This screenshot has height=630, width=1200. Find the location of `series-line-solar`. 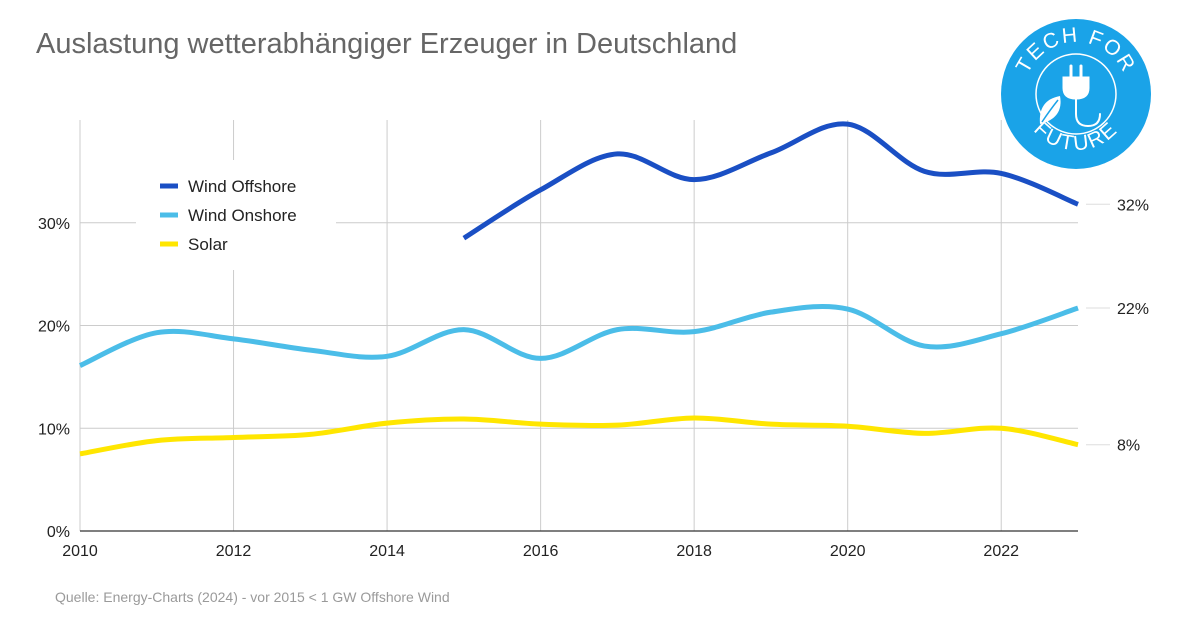

series-line-solar is located at coordinates (579, 436).